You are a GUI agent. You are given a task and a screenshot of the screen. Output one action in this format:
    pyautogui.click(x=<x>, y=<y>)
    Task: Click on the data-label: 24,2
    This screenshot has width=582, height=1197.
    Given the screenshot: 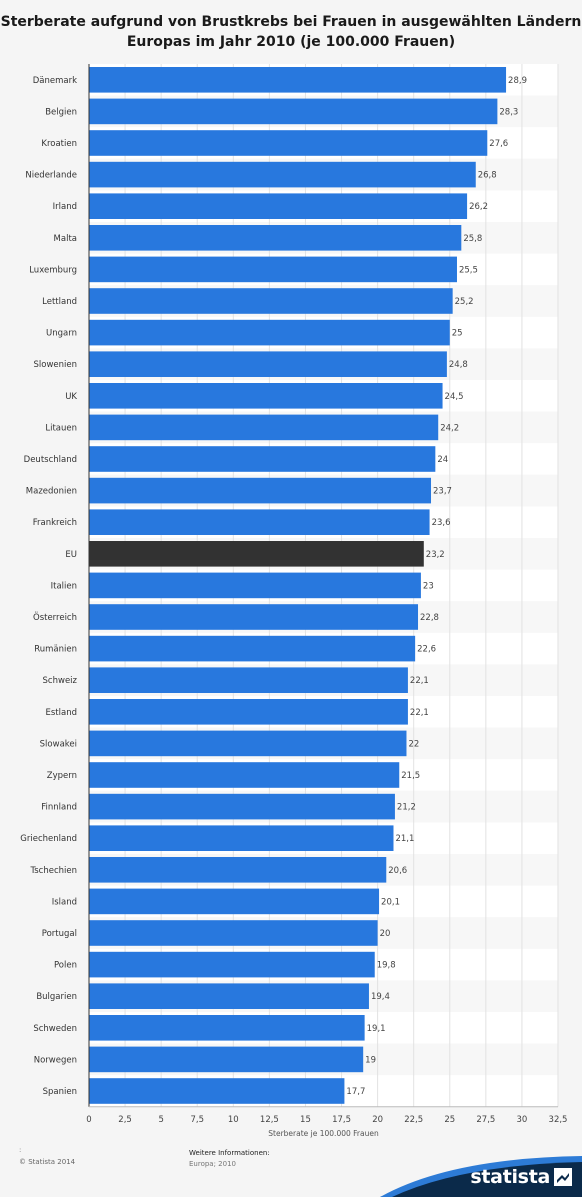 What is the action you would take?
    pyautogui.click(x=449, y=428)
    